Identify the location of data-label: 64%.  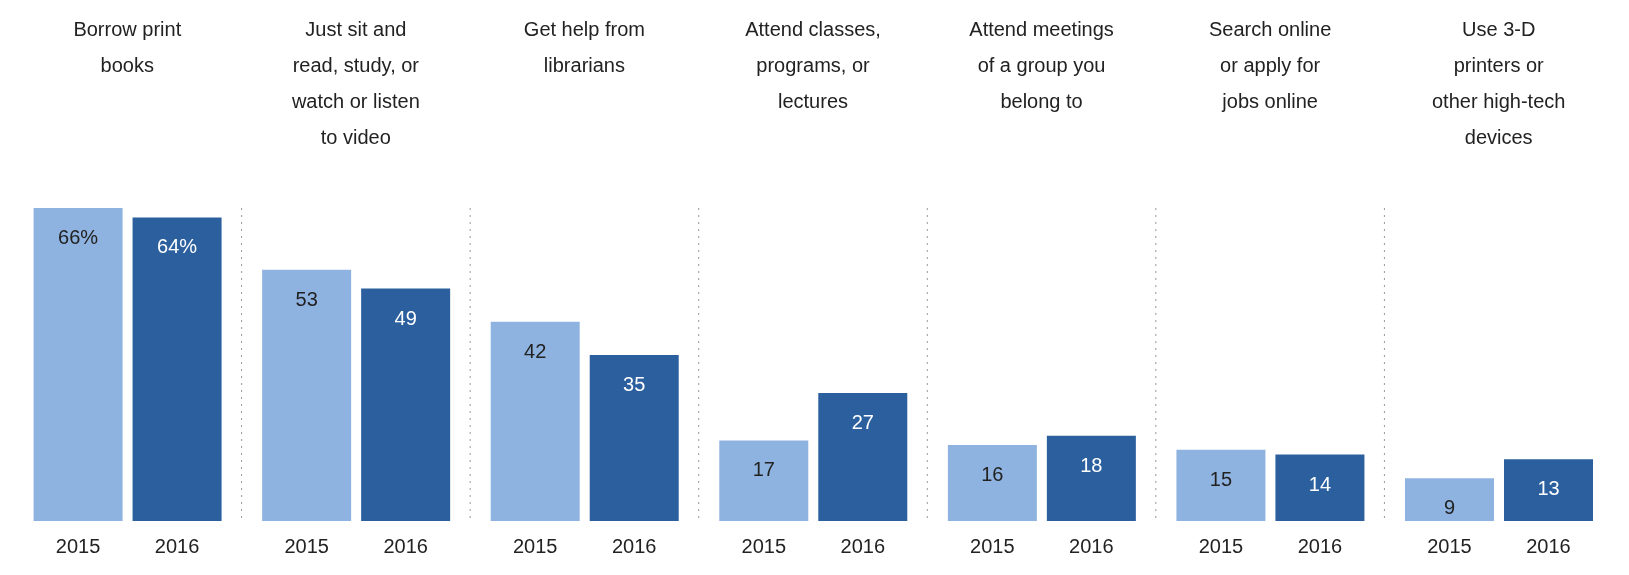
(177, 246).